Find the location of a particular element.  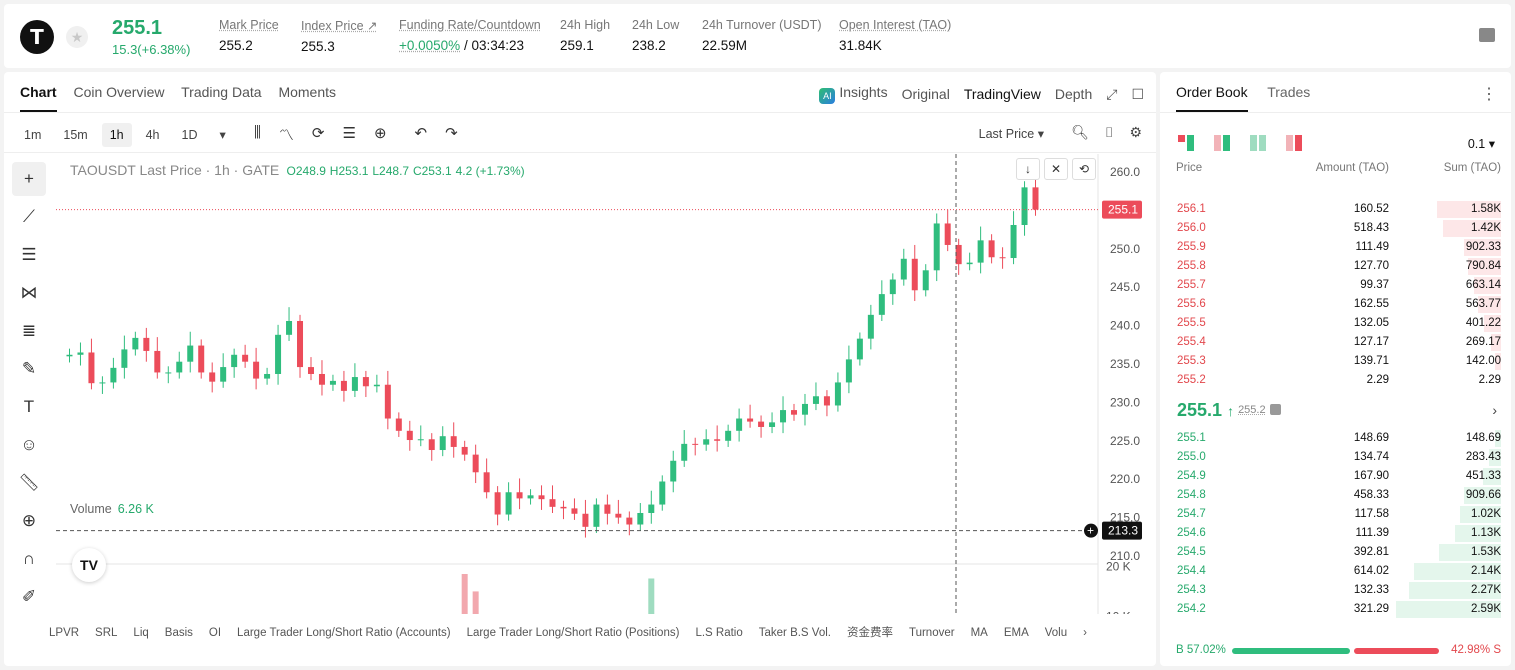

orderbook-row: 254.4 614.02 2.14K is located at coordinates (1330, 571).